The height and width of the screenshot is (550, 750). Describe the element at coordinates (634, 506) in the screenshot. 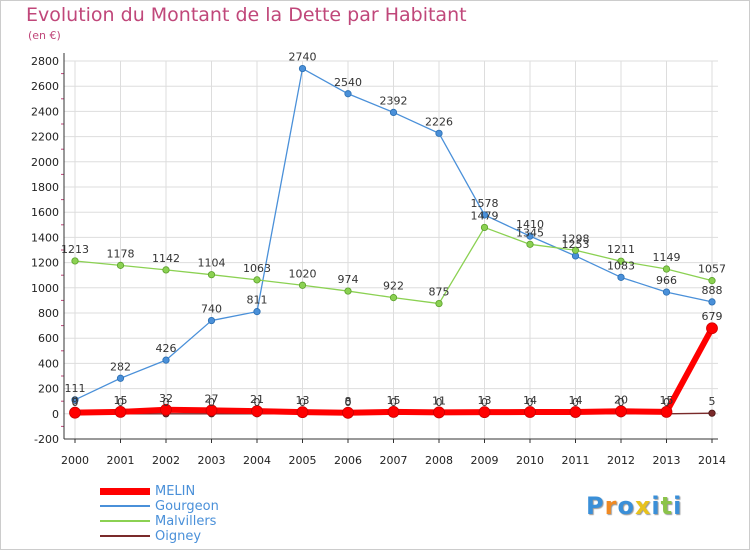

I see `proxiti-logo: Proxiti` at that location.